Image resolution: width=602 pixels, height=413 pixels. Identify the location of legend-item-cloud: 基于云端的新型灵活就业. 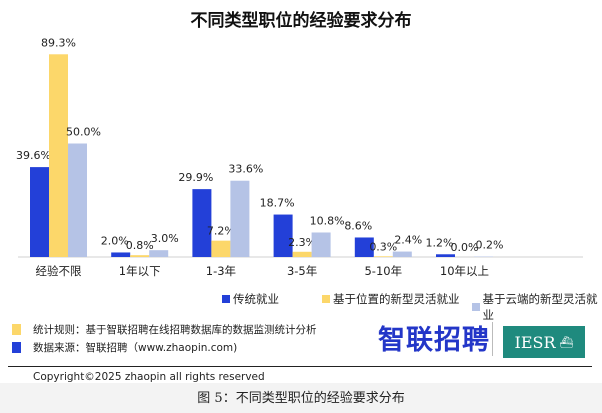
(537, 307).